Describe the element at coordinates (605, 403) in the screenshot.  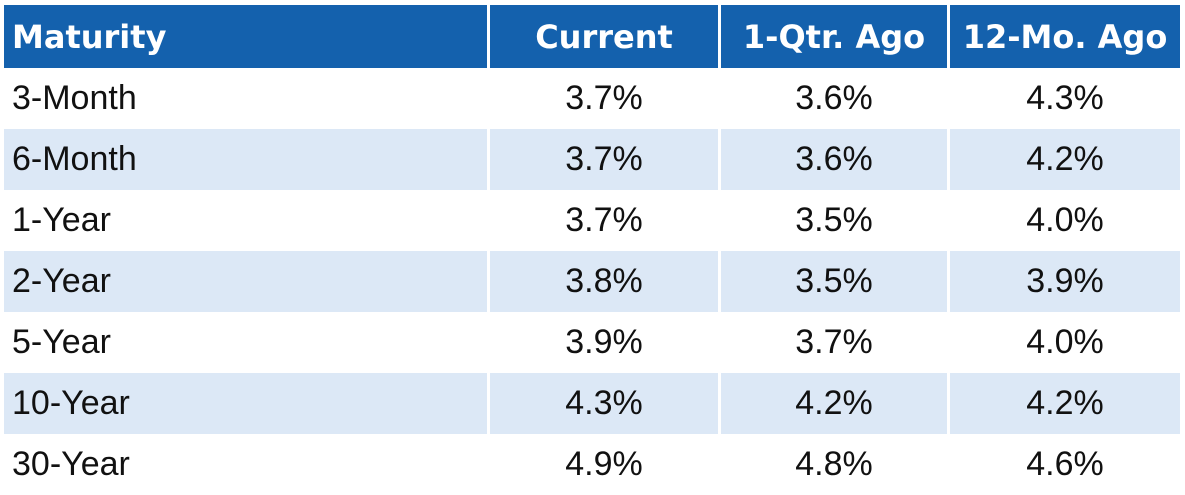
I see `current-cell: 4.3%` at that location.